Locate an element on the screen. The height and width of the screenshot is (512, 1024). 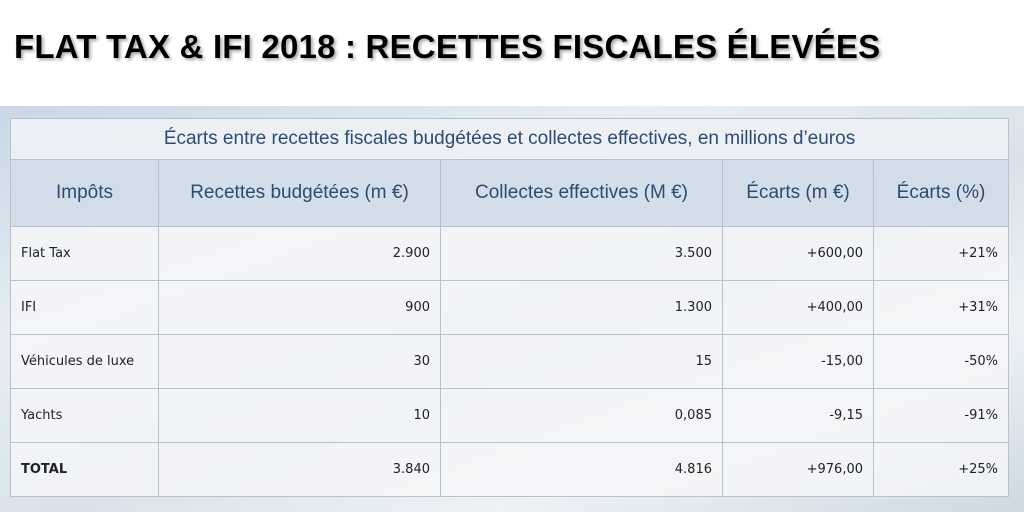
cell-value: 3.500 is located at coordinates (581, 253).